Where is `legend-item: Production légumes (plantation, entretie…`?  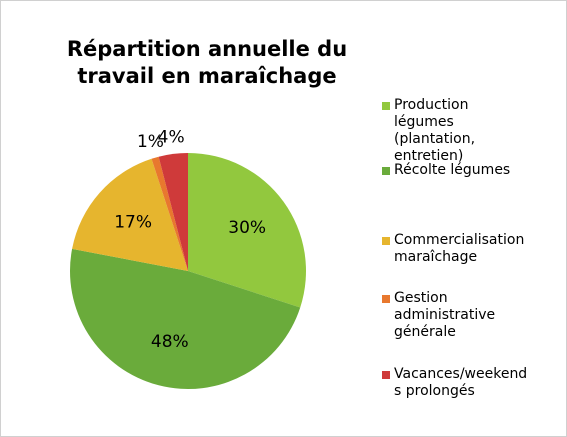 legend-item: Production légumes (plantation, entretie… is located at coordinates (457, 131).